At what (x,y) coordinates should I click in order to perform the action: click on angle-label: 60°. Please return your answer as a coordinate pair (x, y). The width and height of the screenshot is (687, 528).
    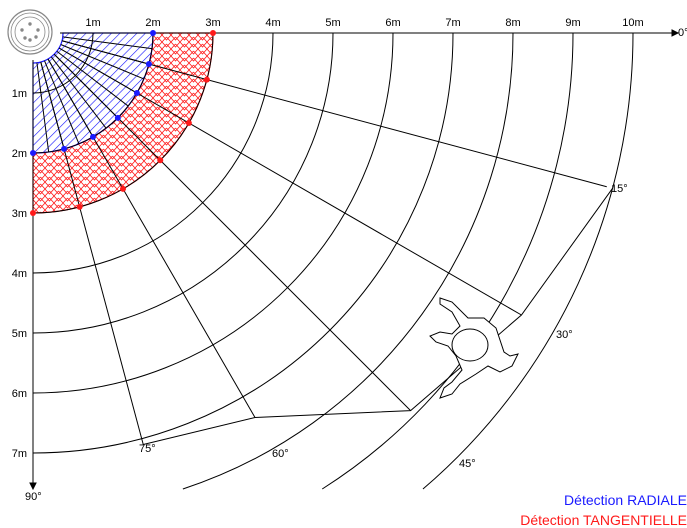
    Looking at the image, I should click on (280, 454).